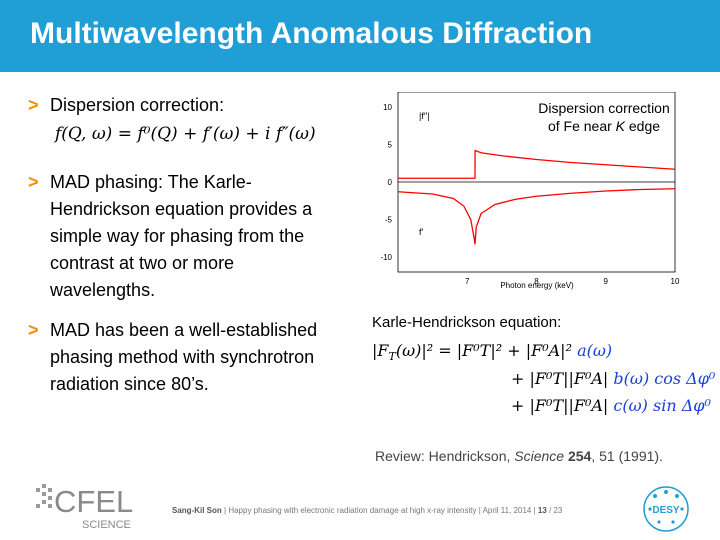  I want to click on series-line-fprime, so click(536, 216).